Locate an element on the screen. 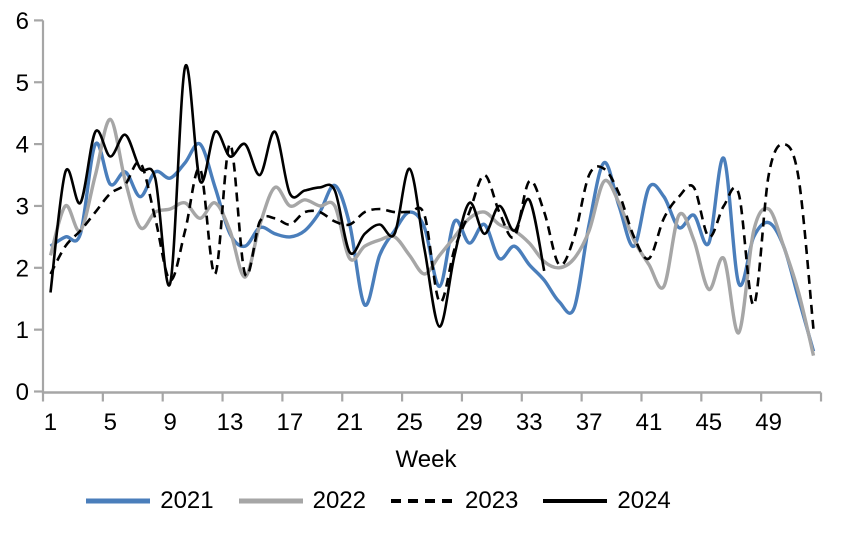 This screenshot has width=852, height=536. legend: 2021 2022 2023 2024 is located at coordinates (426, 501).